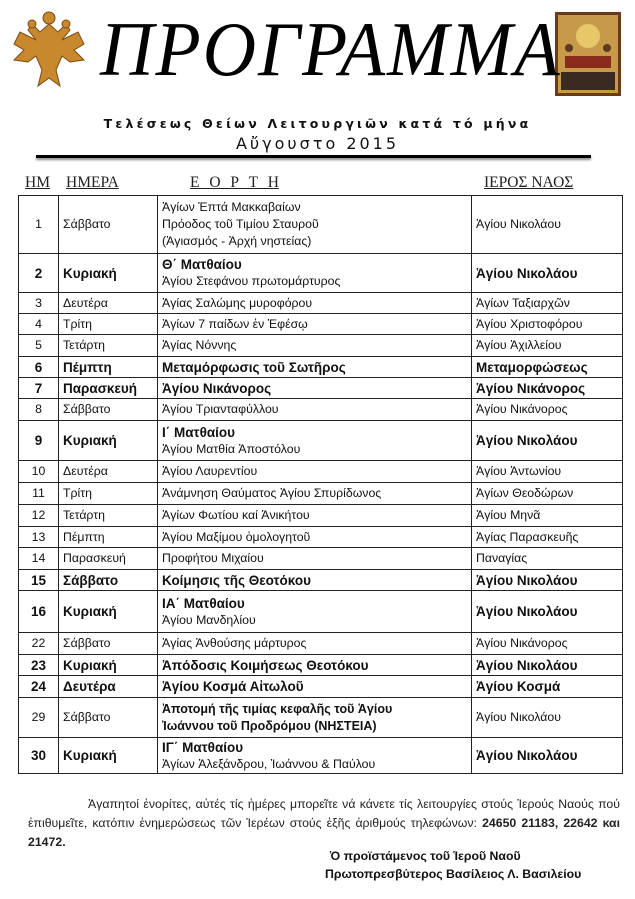 This screenshot has height=899, width=635. I want to click on feast-cell: Ἁγίου Νικάνορος, so click(314, 388).